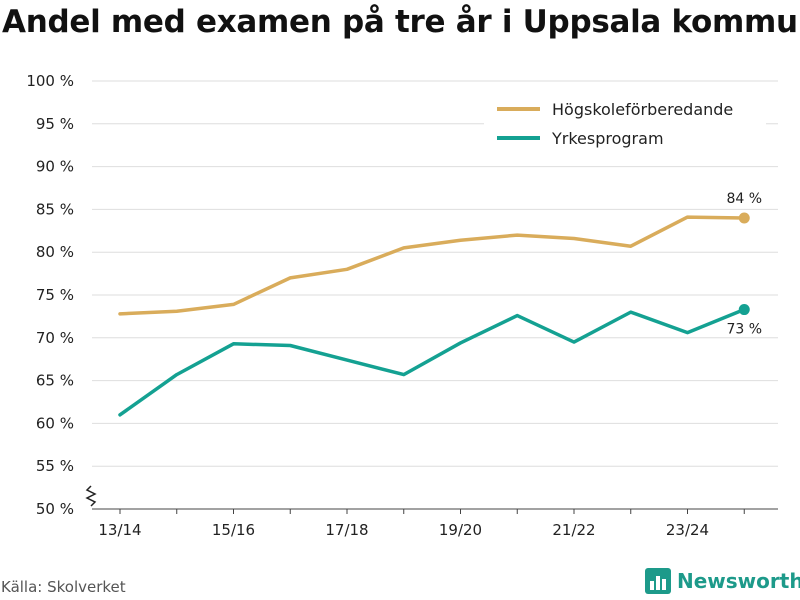 The height and width of the screenshot is (600, 800). Describe the element at coordinates (346, 530) in the screenshot. I see `x-tick-label: 17/18` at that location.